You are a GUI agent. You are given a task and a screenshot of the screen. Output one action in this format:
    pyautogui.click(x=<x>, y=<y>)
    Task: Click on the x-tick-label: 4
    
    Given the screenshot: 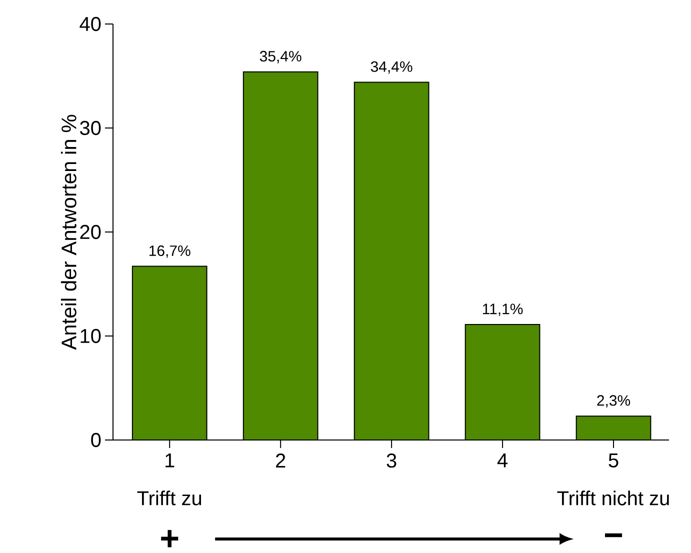 What is the action you would take?
    pyautogui.click(x=502, y=460)
    